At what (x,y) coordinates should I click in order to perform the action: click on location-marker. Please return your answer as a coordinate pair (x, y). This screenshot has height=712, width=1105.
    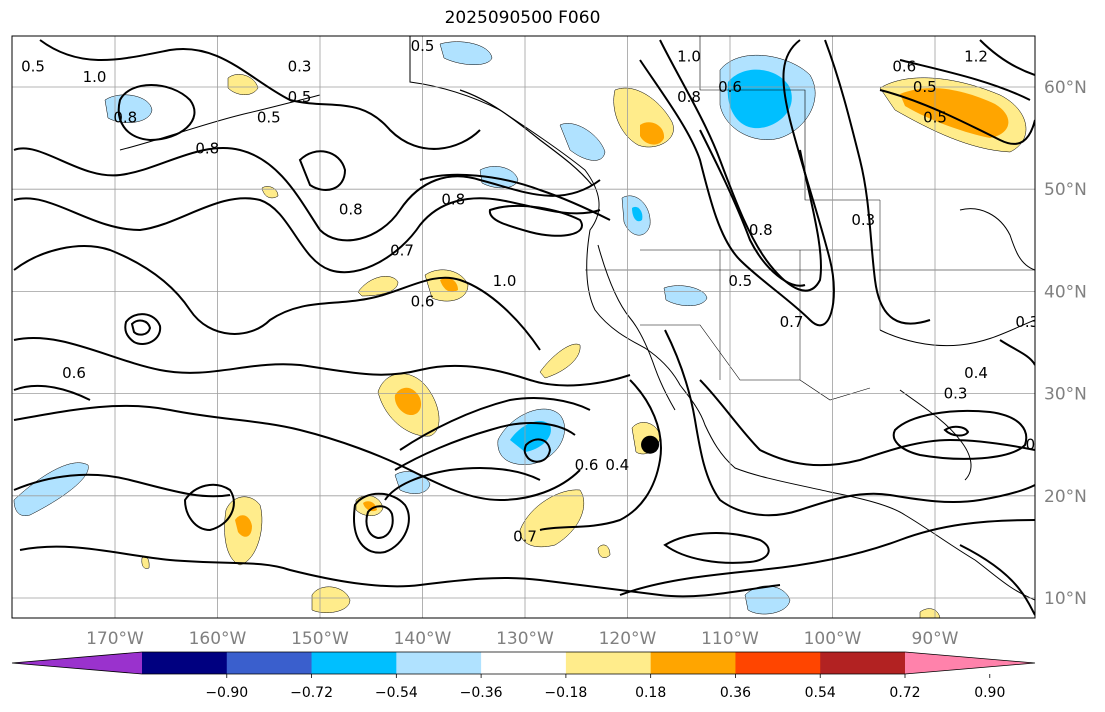
    Looking at the image, I should click on (650, 444).